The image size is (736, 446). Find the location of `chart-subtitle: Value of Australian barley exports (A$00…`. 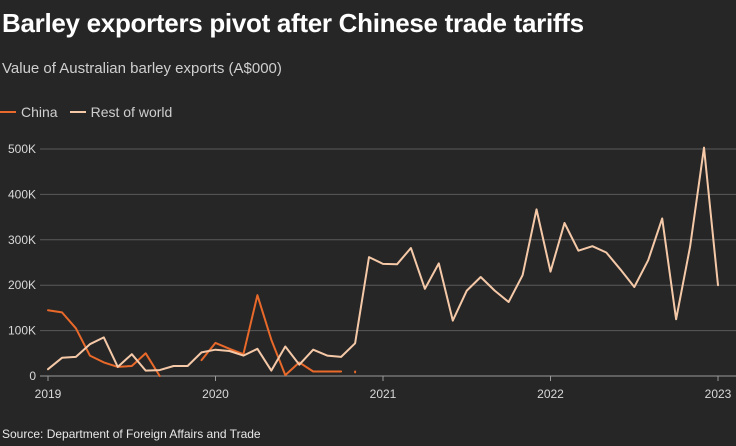

chart-subtitle: Value of Australian barley exports (A$00… is located at coordinates (142, 68).